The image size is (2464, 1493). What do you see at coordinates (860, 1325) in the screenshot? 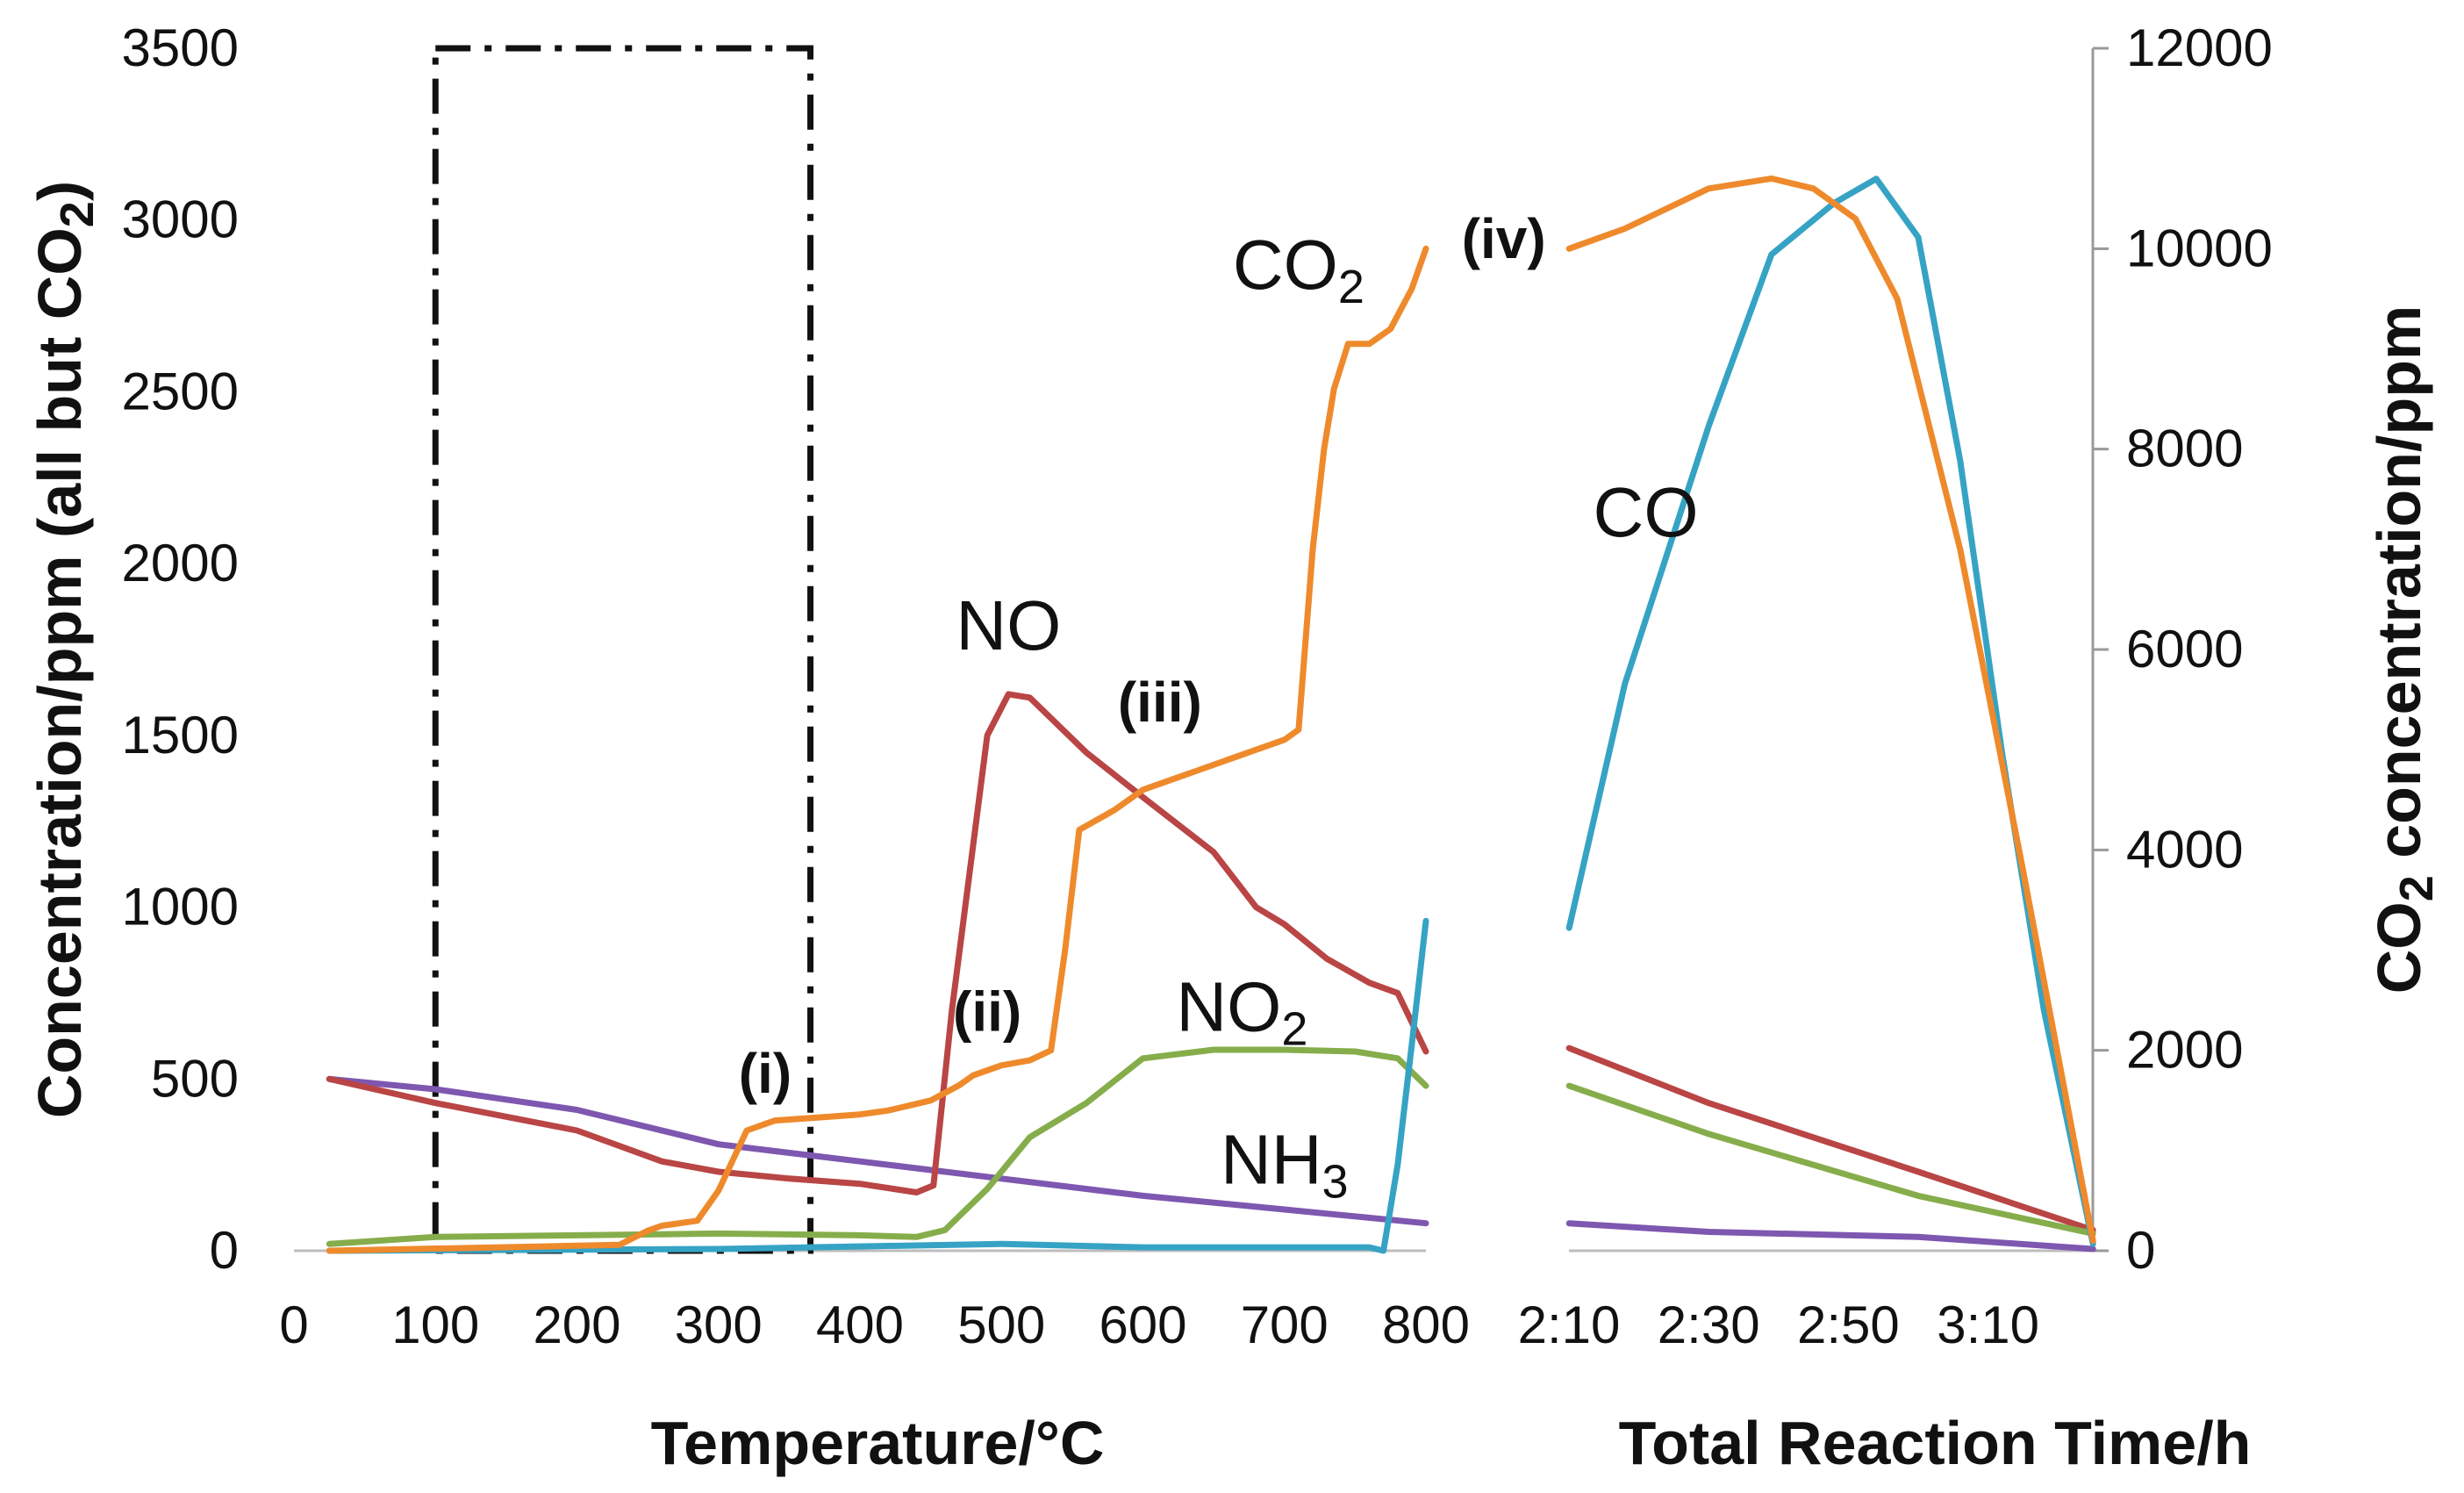
I see `temperature-tick-label: 400` at bounding box center [860, 1325].